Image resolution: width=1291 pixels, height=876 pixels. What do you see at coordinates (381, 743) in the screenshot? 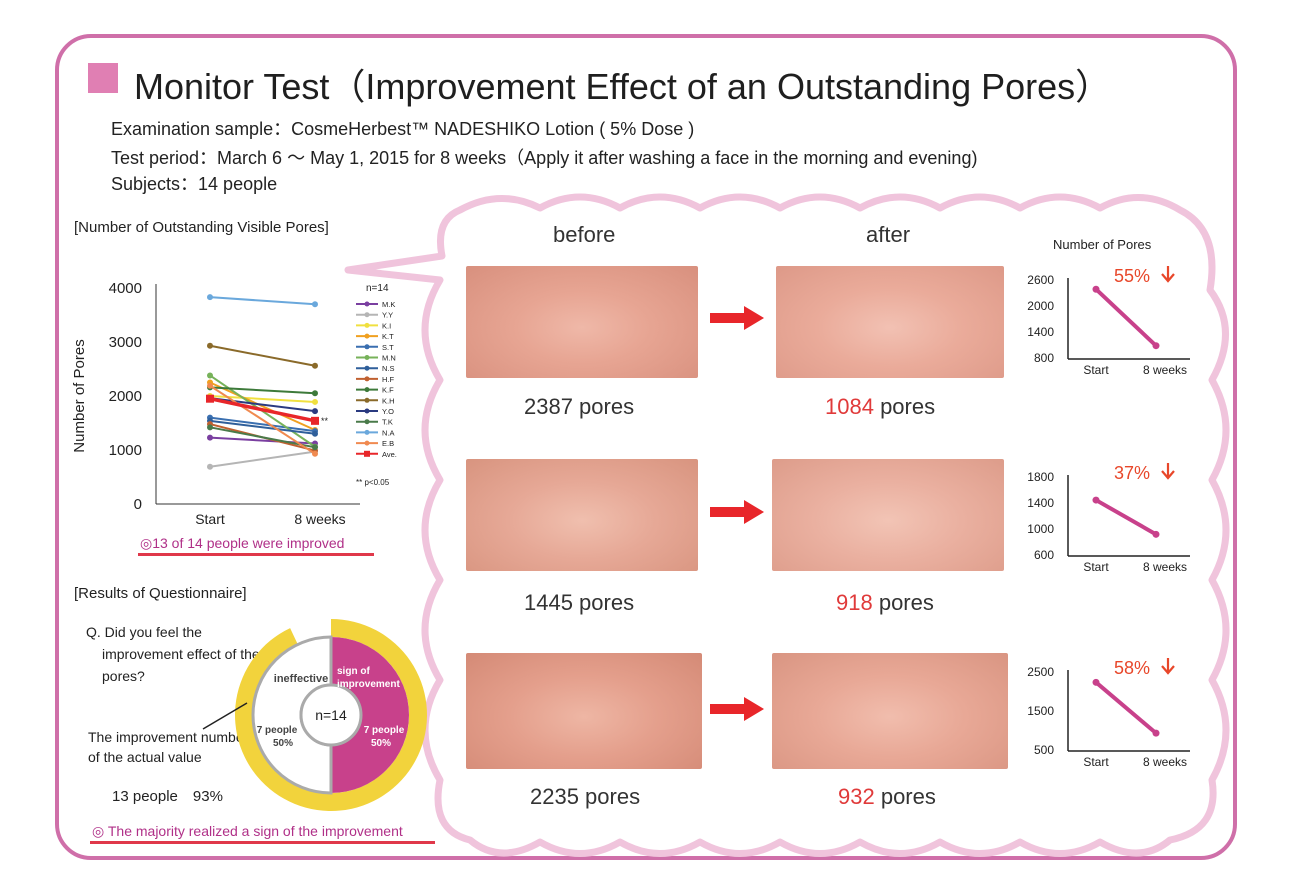
I see `slice-pct-improvement: 50%` at bounding box center [381, 743].